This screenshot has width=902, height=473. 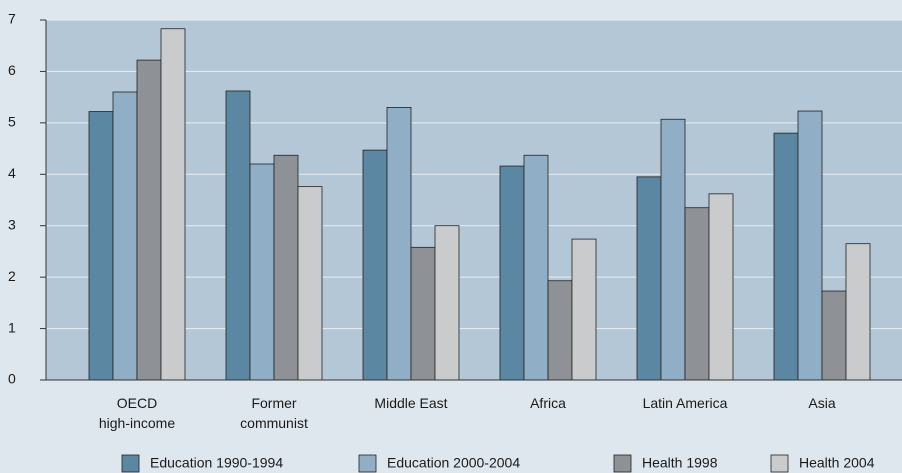 What do you see at coordinates (12, 173) in the screenshot?
I see `y-tick-label: 4` at bounding box center [12, 173].